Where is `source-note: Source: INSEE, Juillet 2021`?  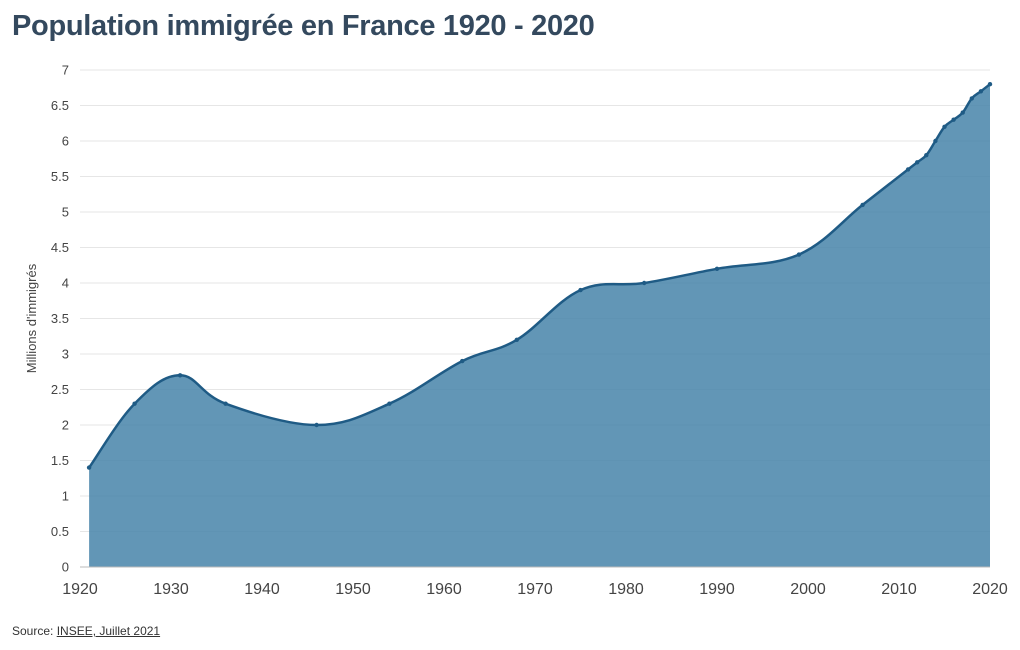
source-note: Source: INSEE, Juillet 2021 is located at coordinates (86, 631).